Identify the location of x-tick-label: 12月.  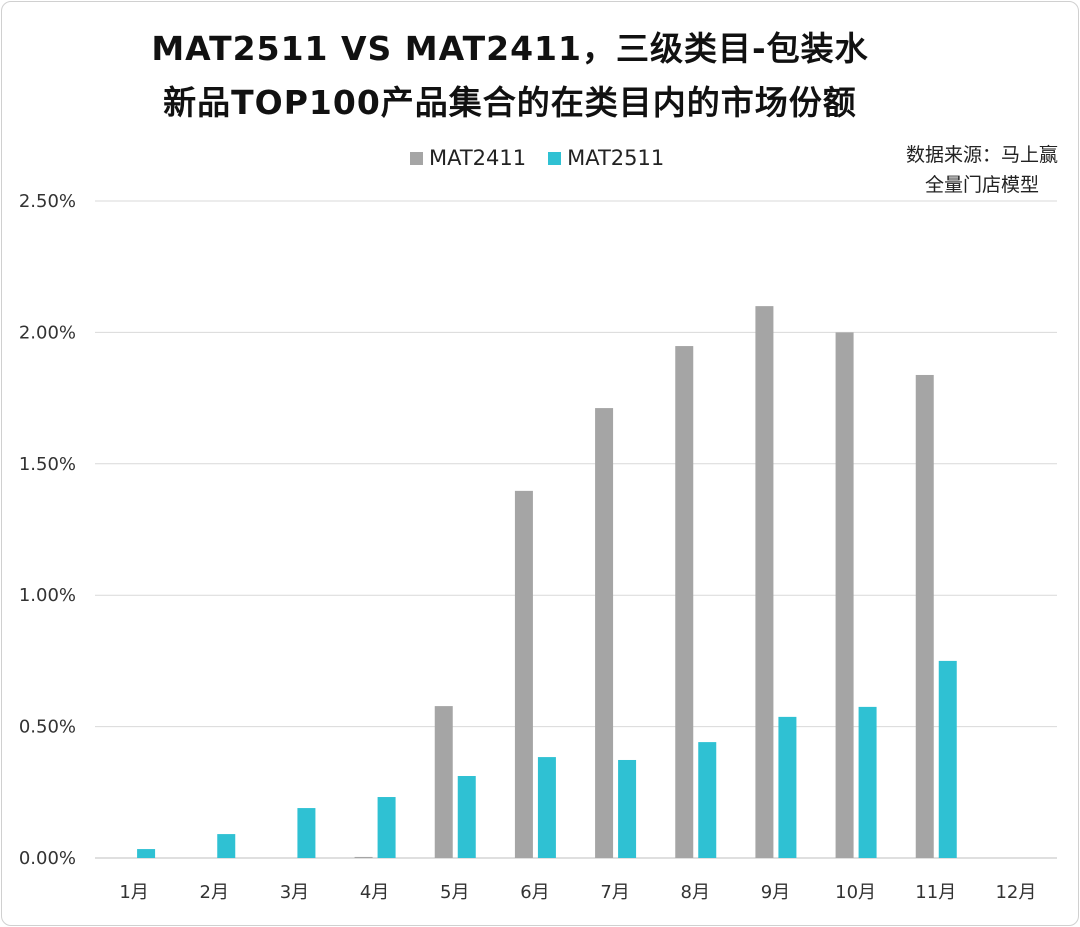
(1015, 892).